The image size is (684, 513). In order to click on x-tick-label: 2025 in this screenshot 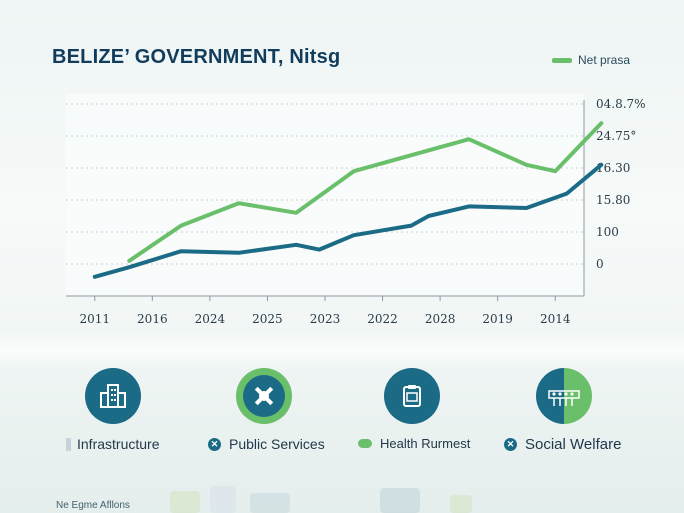, I will do `click(267, 319)`.